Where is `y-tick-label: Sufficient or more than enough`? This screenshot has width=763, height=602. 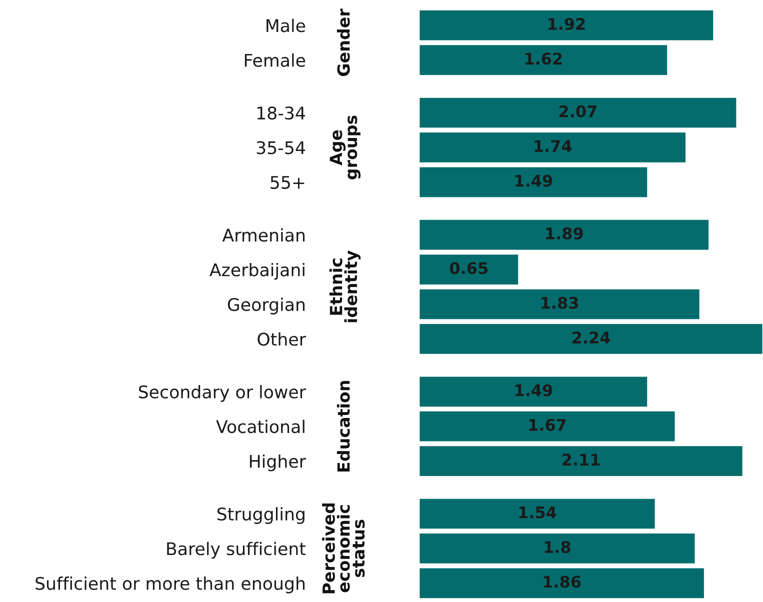 y-tick-label: Sufficient or more than enough is located at coordinates (170, 585).